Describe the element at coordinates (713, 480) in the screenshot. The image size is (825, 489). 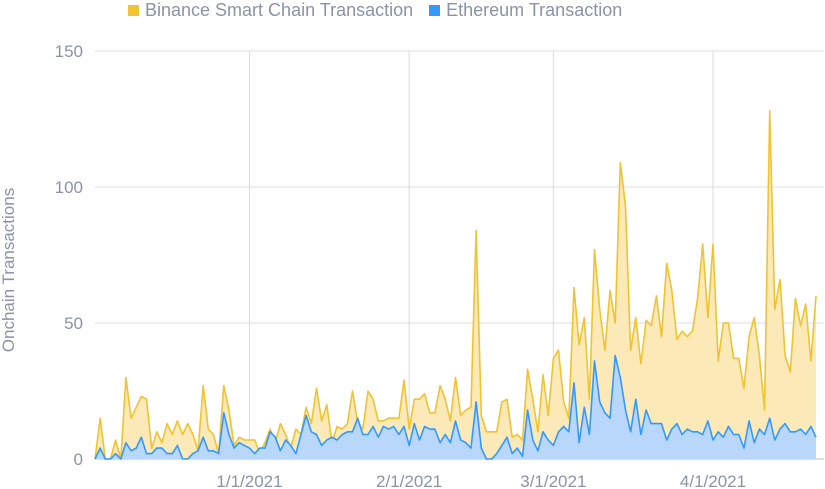
I see `x-tick-label-3: 4/1/2021` at that location.